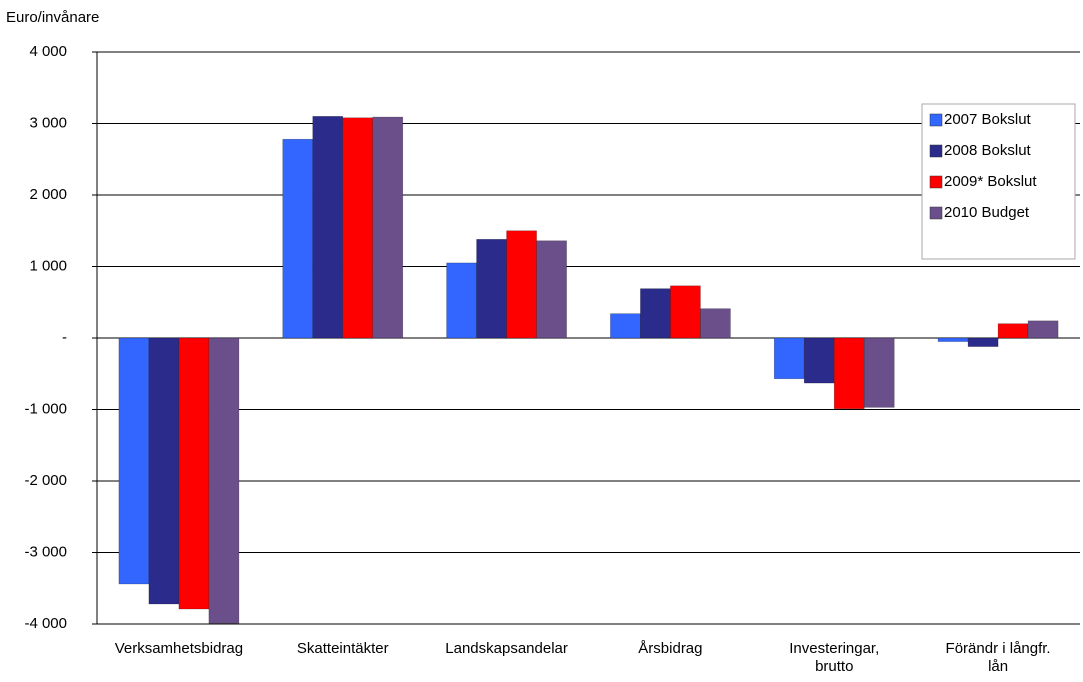 The width and height of the screenshot is (1083, 682). Describe the element at coordinates (45, 623) in the screenshot. I see `y-tick-label: -4 000` at that location.